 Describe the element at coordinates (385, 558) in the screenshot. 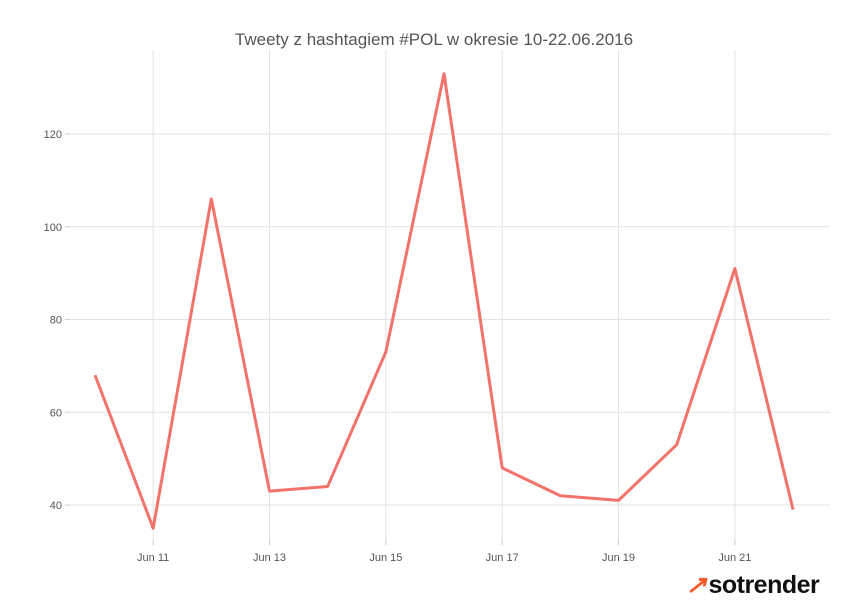

I see `x-tick-label: Jun 15` at that location.